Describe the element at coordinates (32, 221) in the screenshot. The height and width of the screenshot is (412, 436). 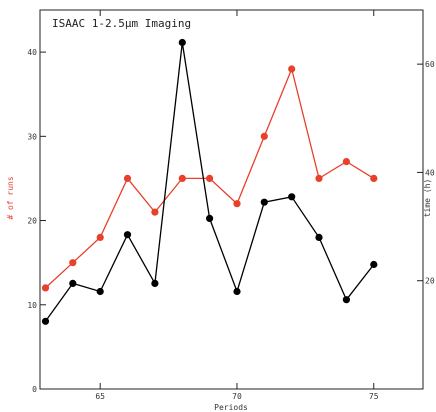
I see `y-left-tick-label: 20` at that location.